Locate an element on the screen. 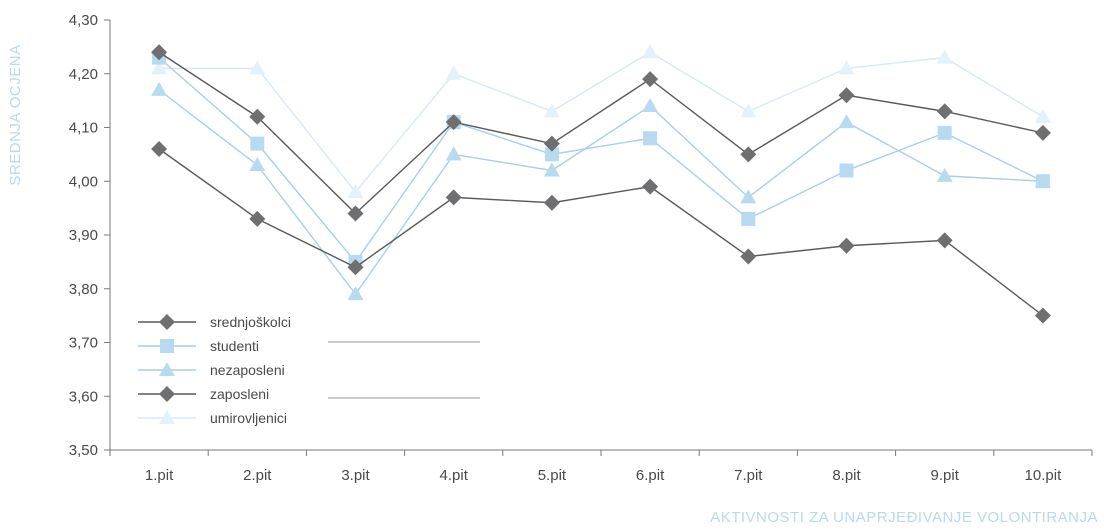 The width and height of the screenshot is (1104, 532). y-tick-label: 4,10 is located at coordinates (83, 128).